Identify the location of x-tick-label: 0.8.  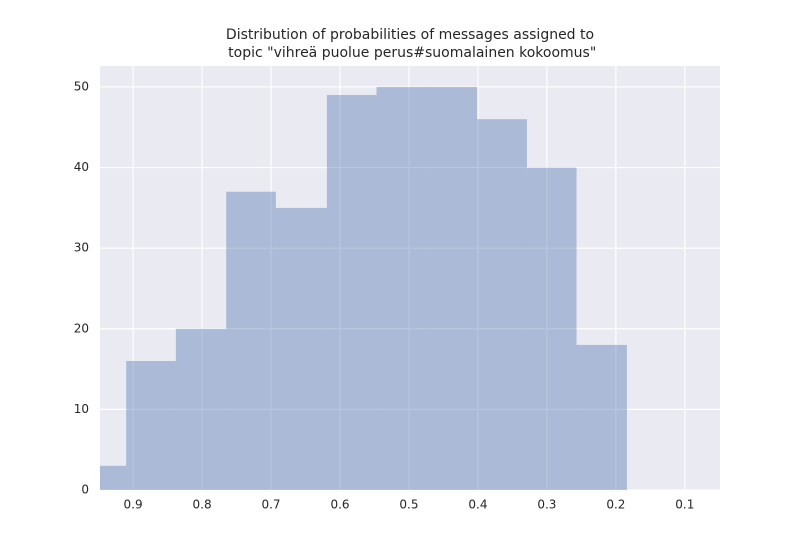
(202, 505).